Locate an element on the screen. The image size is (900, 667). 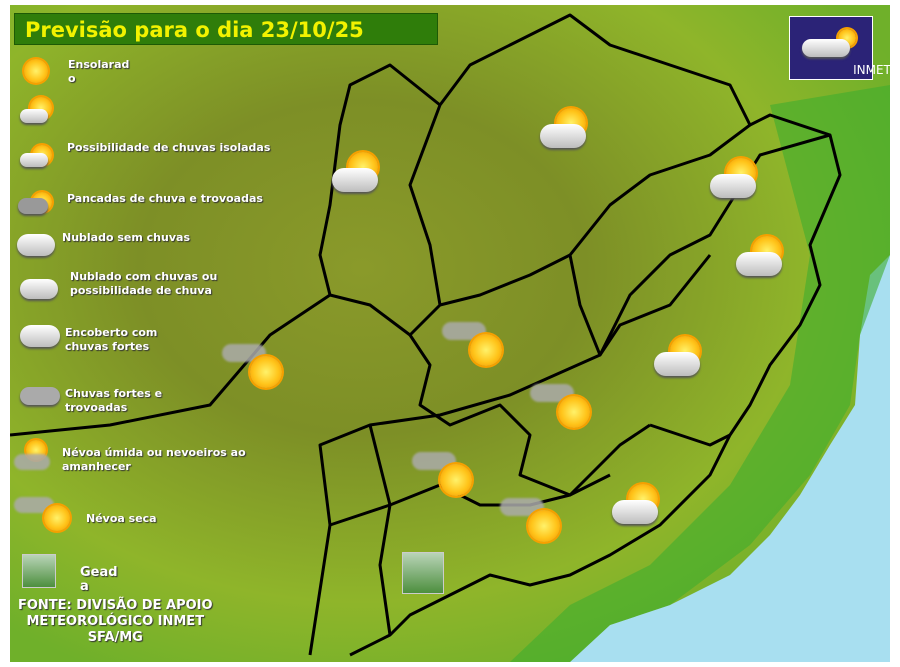
legend-sunny-icon is located at coordinates (46, 77).